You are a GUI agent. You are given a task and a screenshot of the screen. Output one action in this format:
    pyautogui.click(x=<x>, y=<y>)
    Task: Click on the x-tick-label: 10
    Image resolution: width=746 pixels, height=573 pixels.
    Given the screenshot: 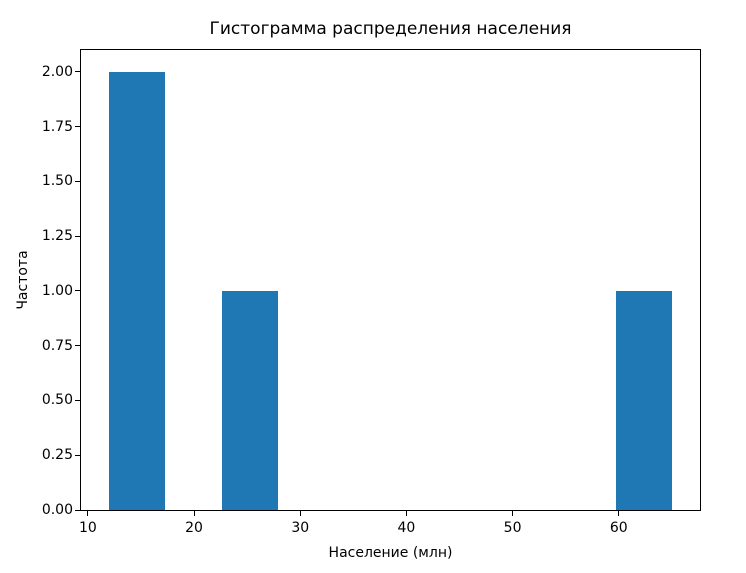 What is the action you would take?
    pyautogui.click(x=87, y=528)
    